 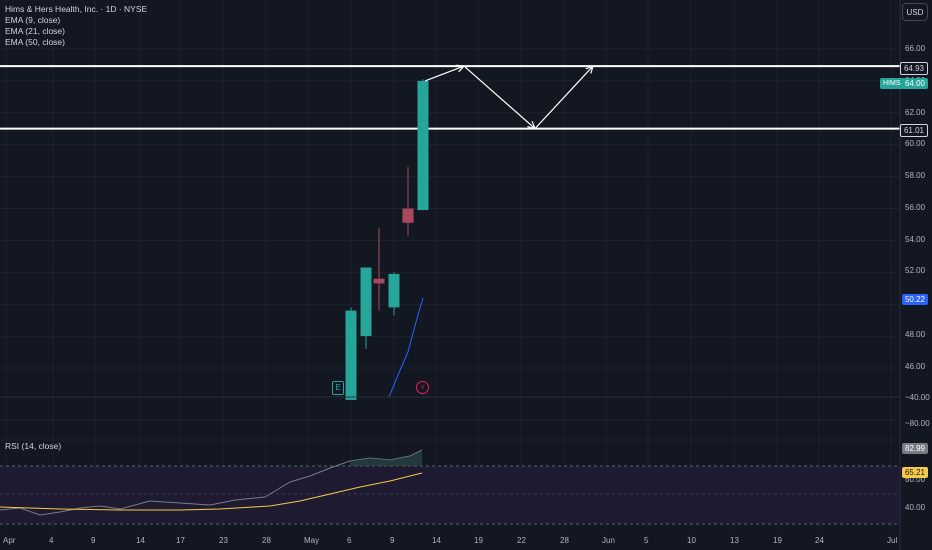 I want to click on ema-line, so click(x=406, y=347).